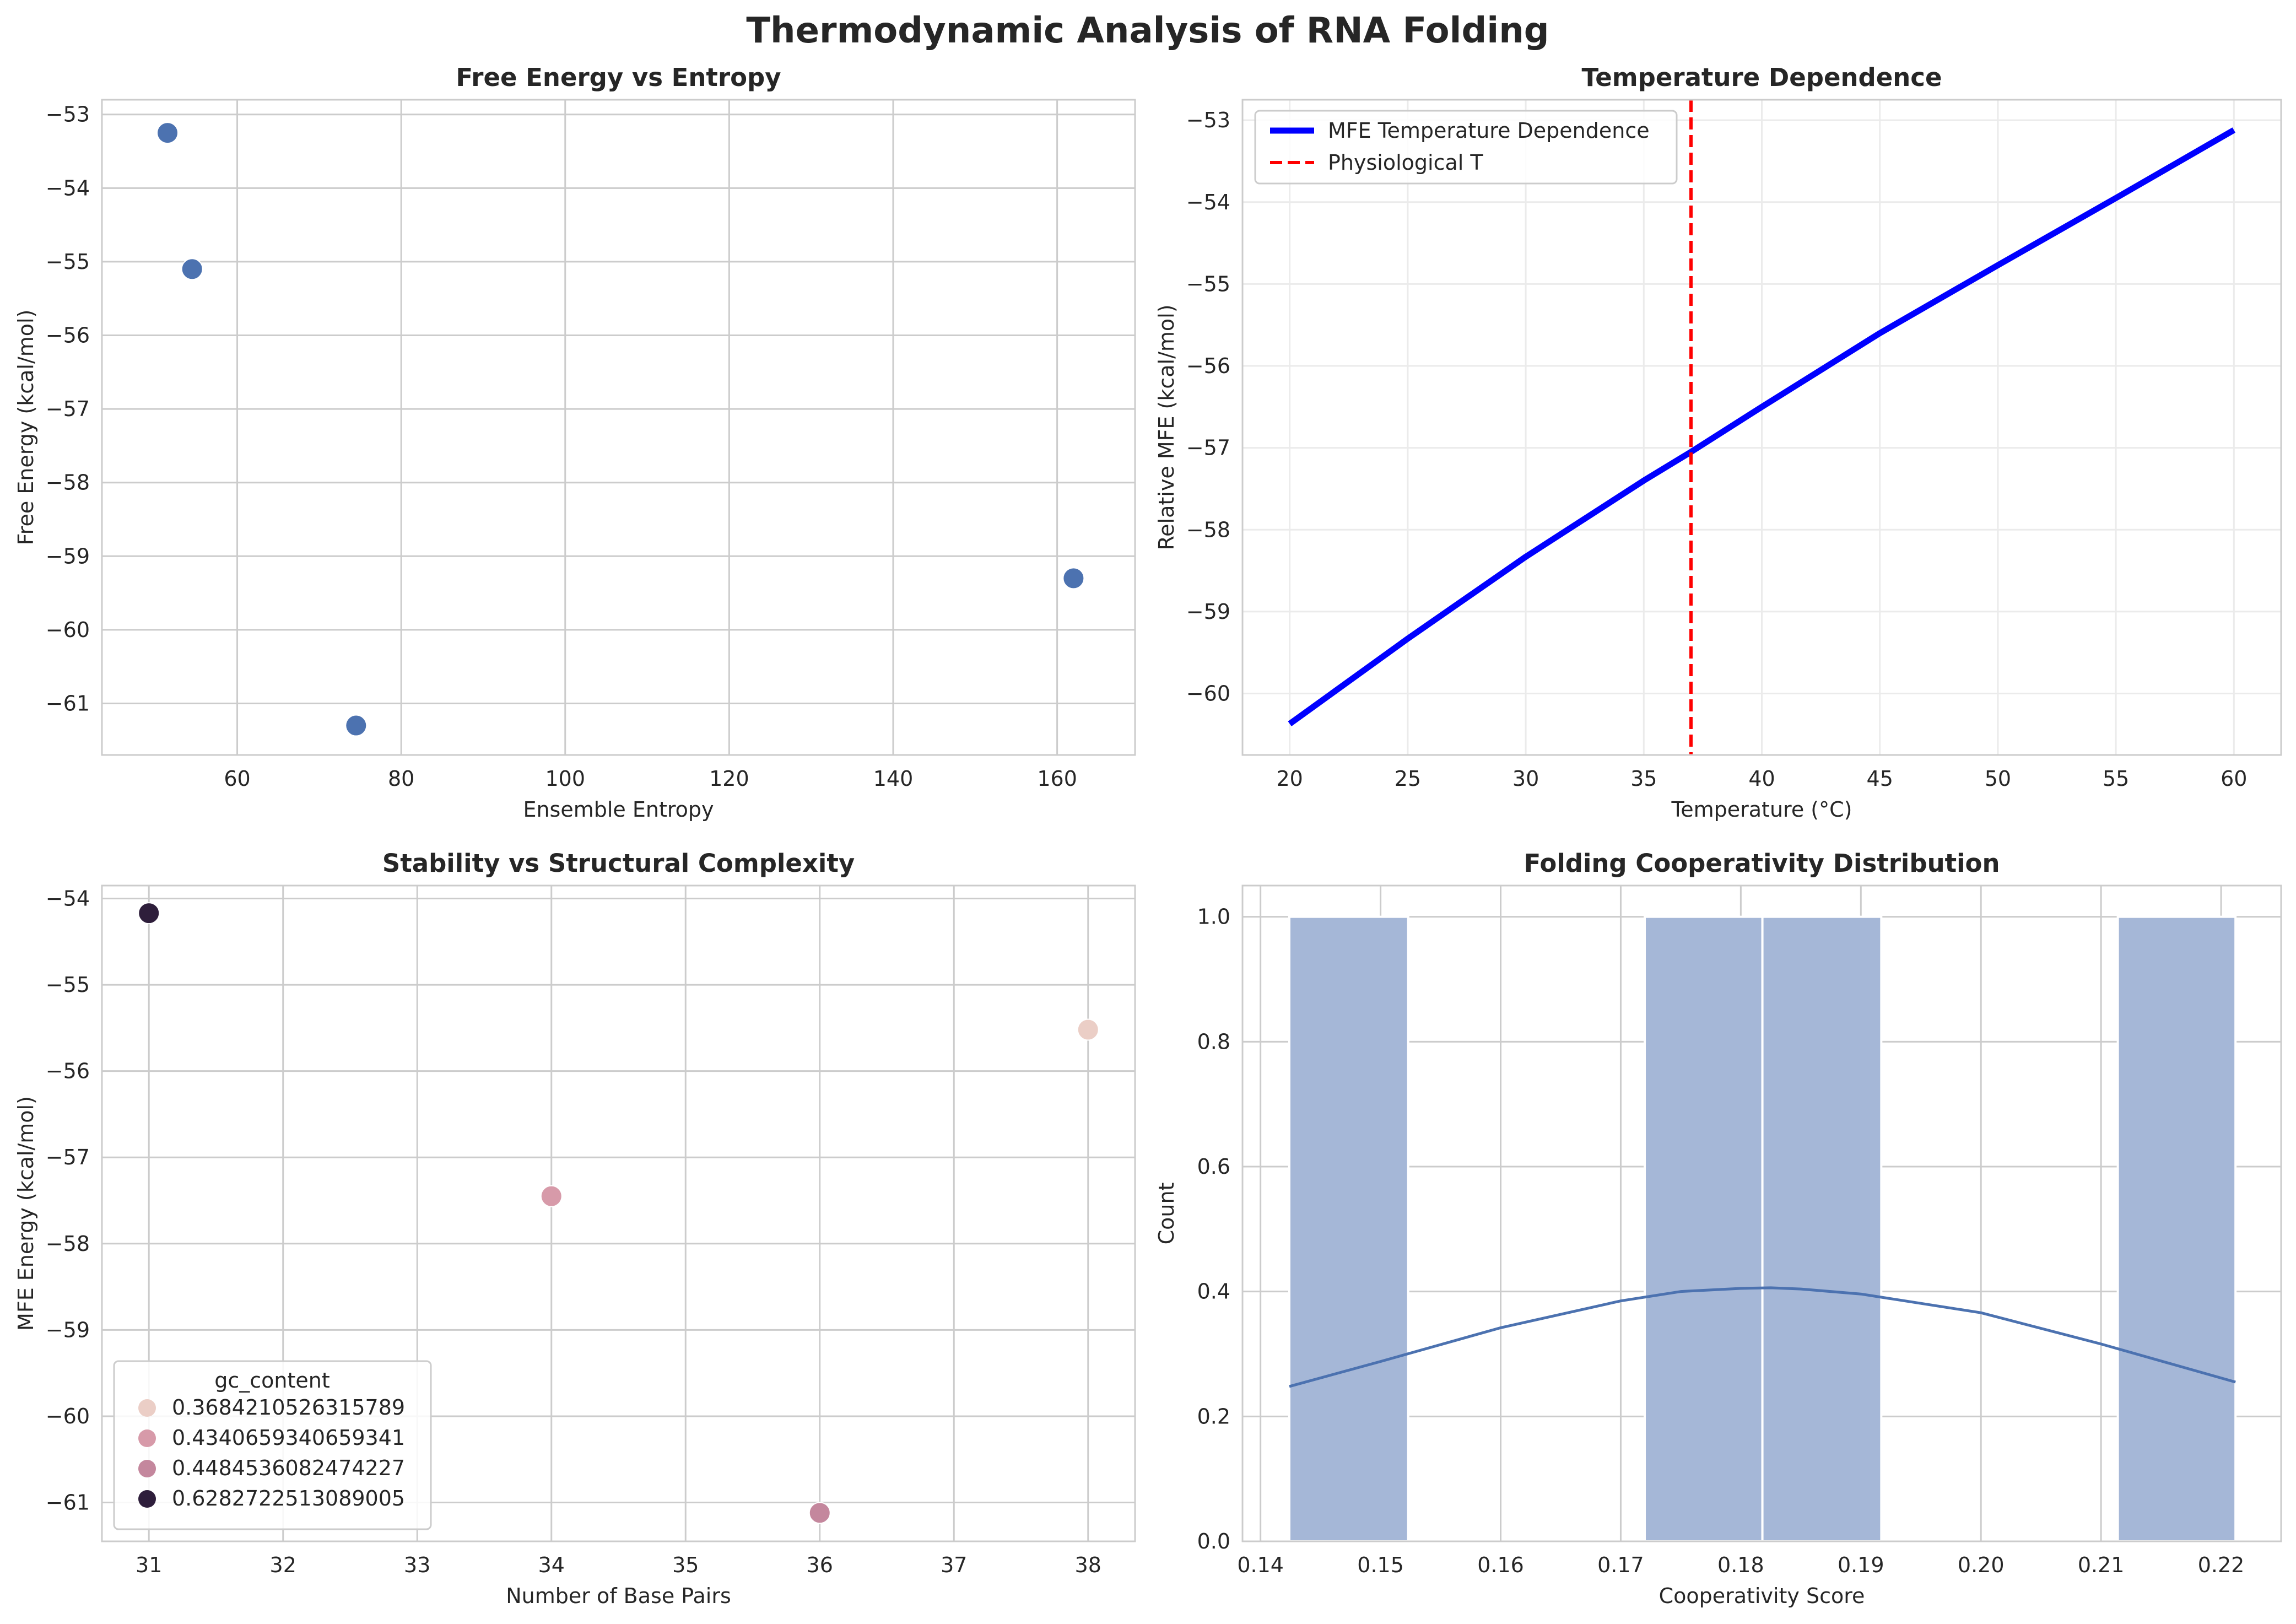 The height and width of the screenshot is (1624, 2296). What do you see at coordinates (729, 779) in the screenshot?
I see `x-tick-label: 120` at bounding box center [729, 779].